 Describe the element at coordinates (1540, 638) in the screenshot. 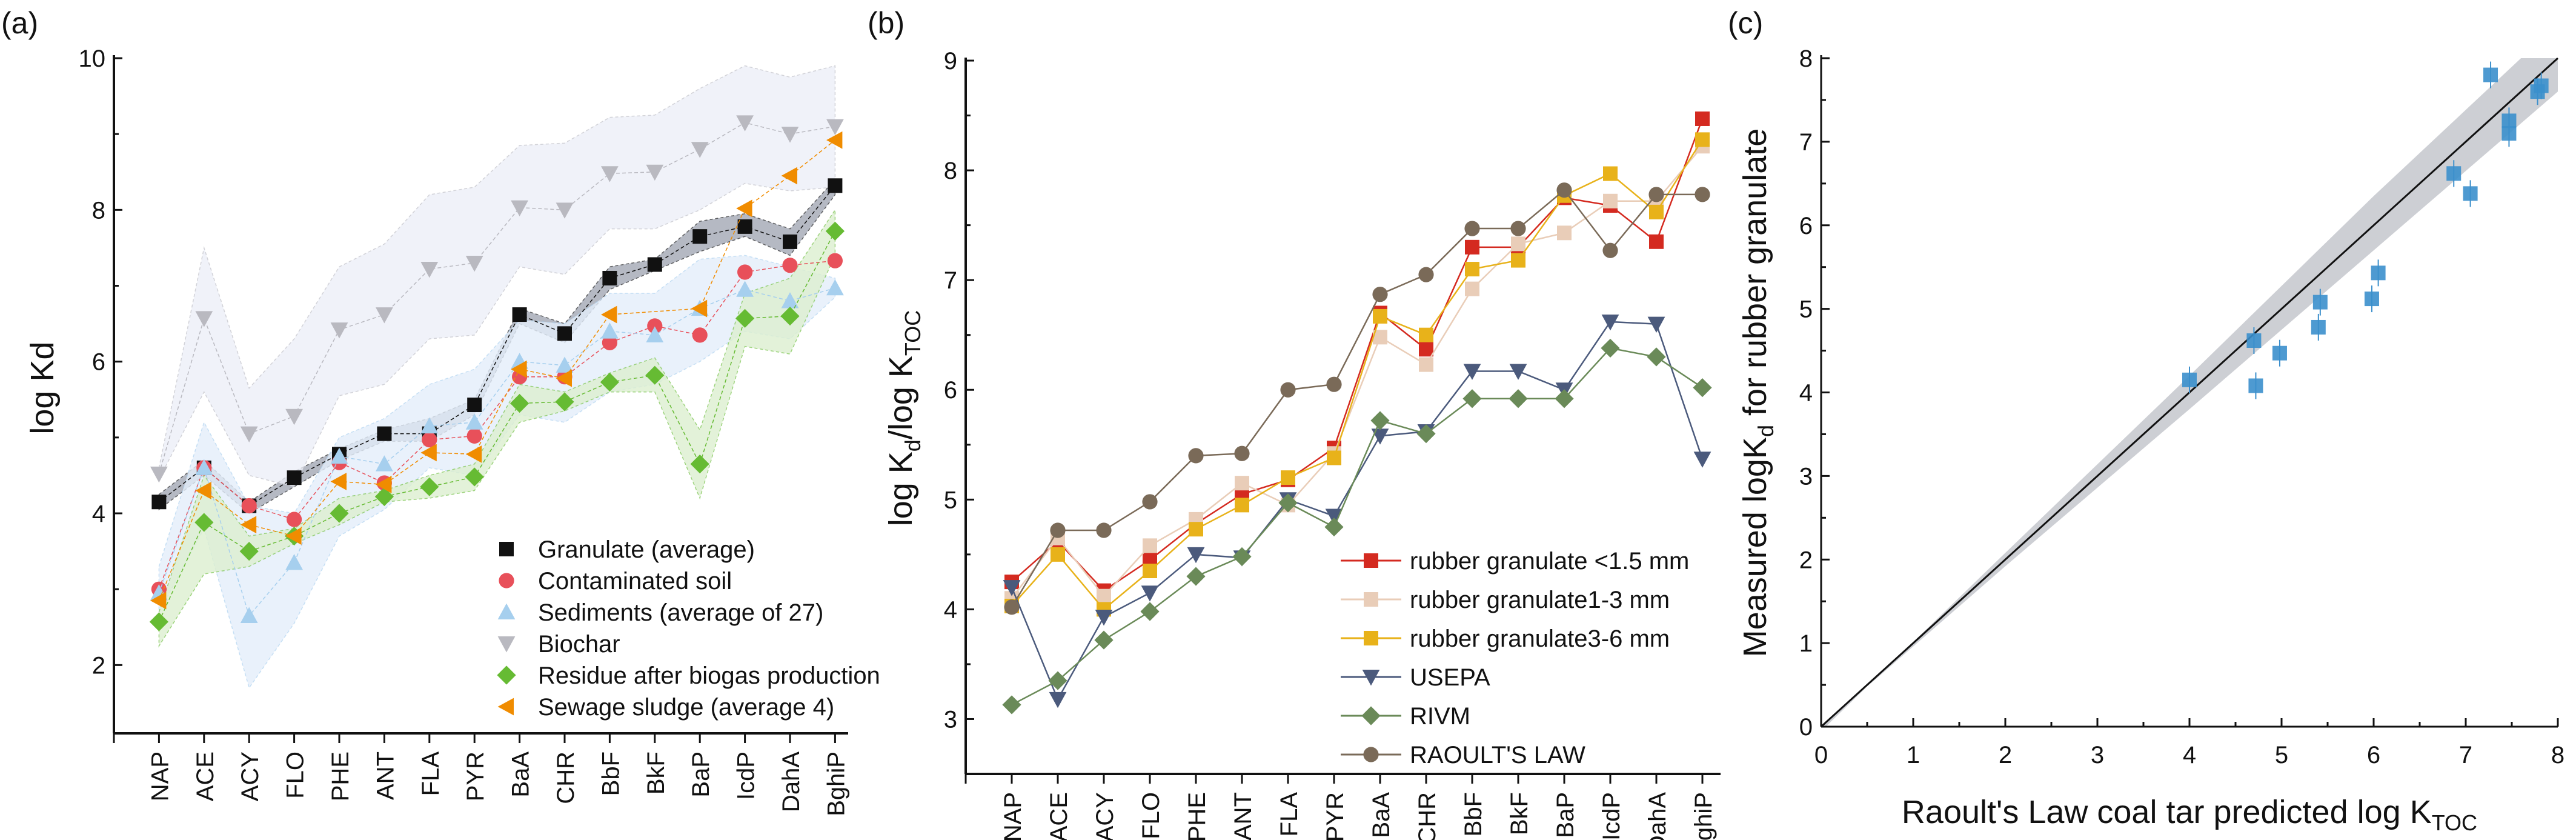

I see `legend-label: rubber granulate3-6 mm` at that location.